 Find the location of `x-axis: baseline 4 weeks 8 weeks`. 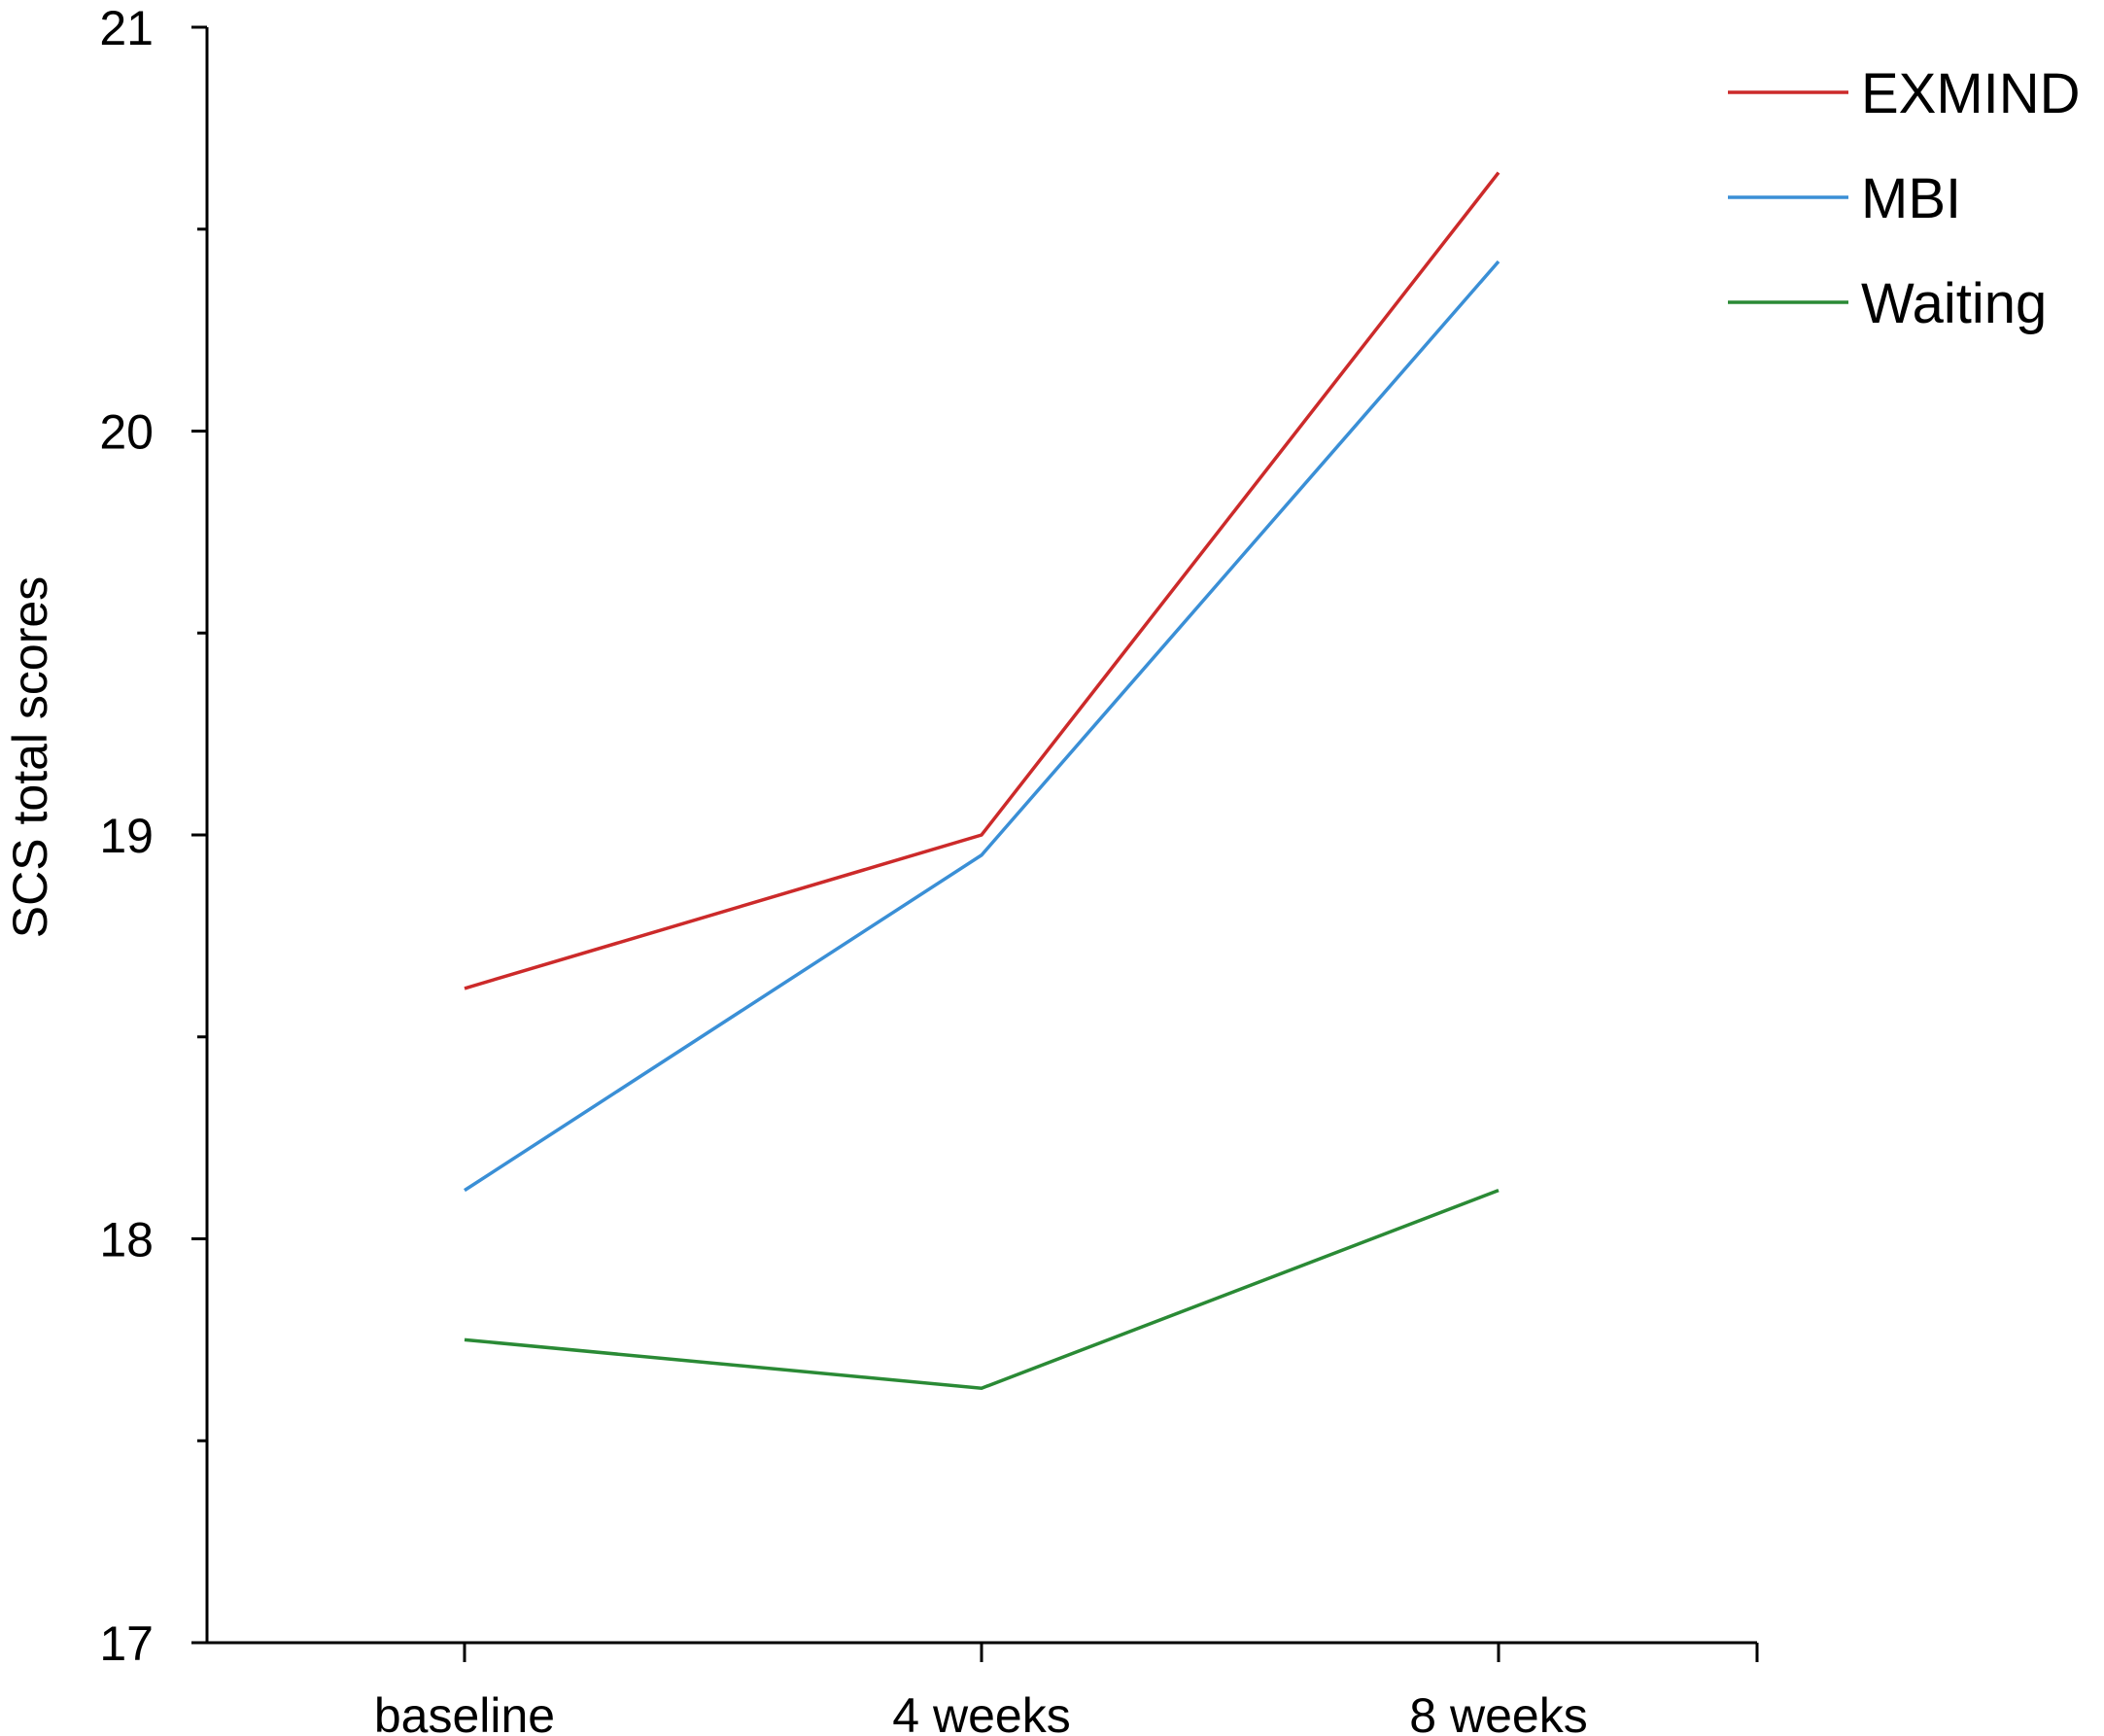

x-axis: baseline 4 weeks 8 weeks is located at coordinates (983, 1689).